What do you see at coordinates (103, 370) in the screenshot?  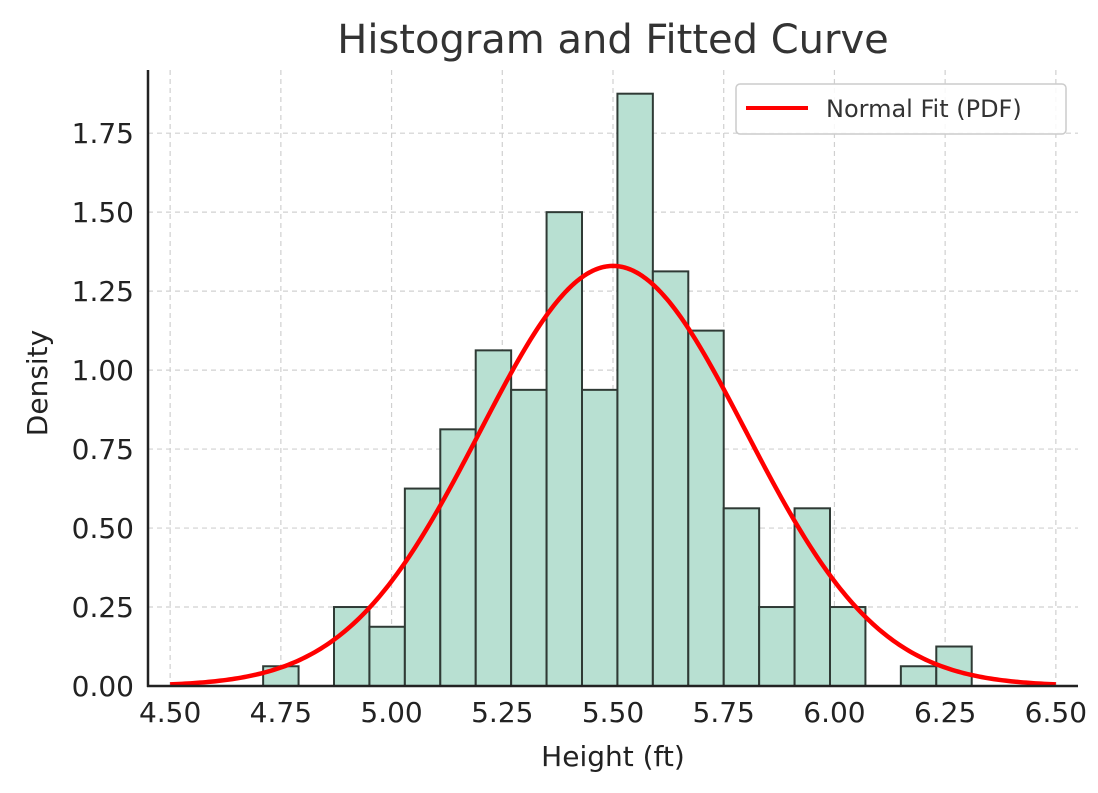 I see `y-tick-label: 1.00` at bounding box center [103, 370].